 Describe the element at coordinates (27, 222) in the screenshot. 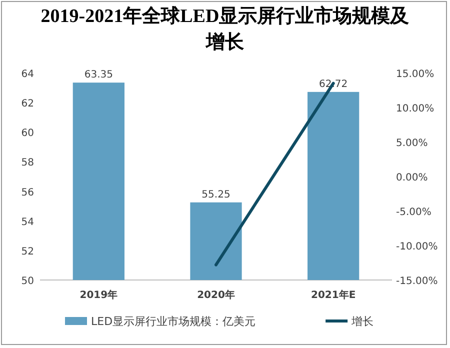

I see `y-tick-label: 54` at that location.